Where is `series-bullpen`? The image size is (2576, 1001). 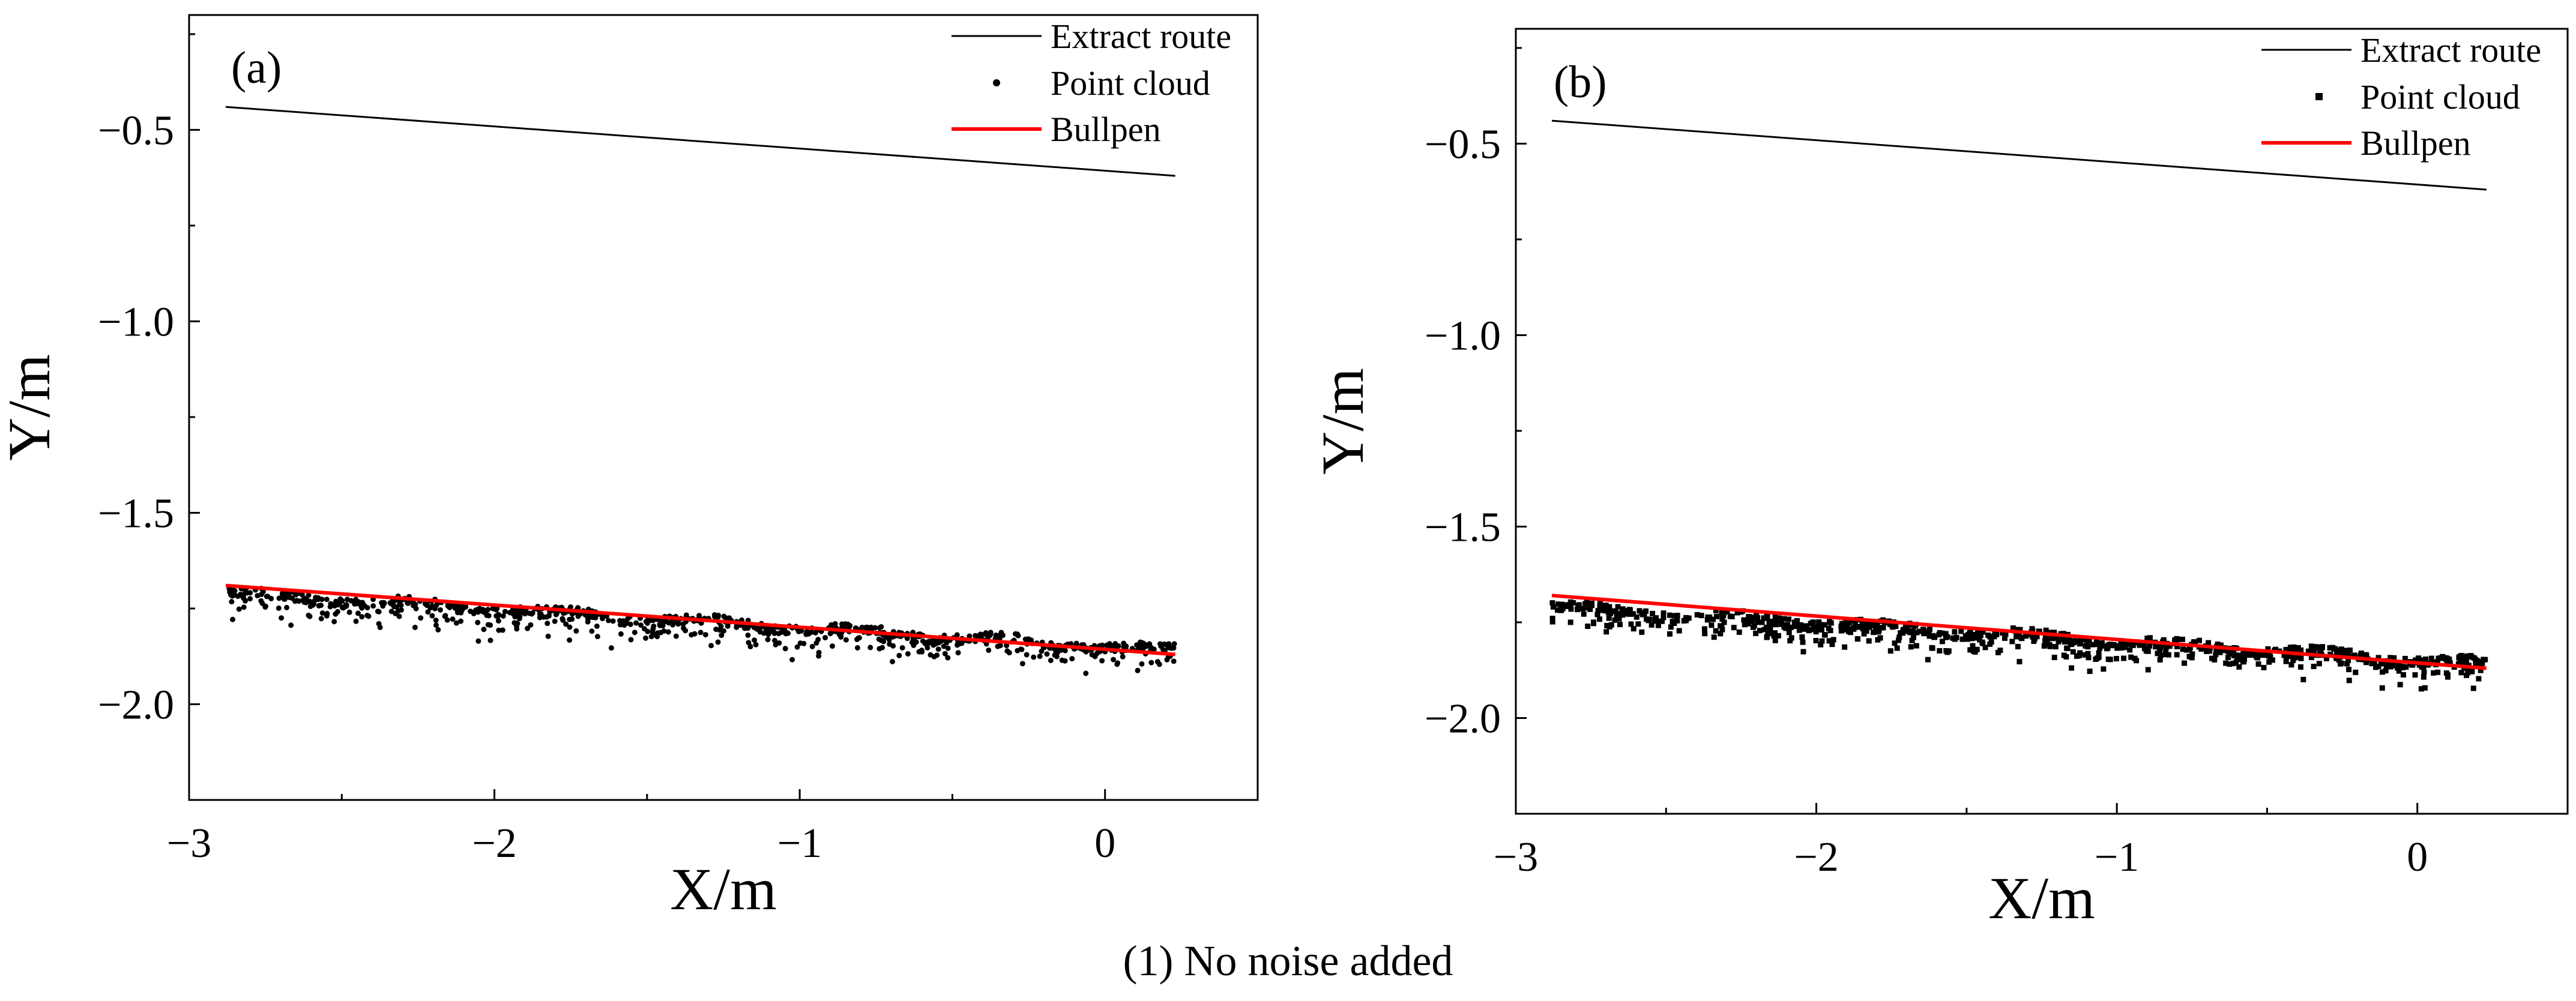
series-bullpen is located at coordinates (700, 620).